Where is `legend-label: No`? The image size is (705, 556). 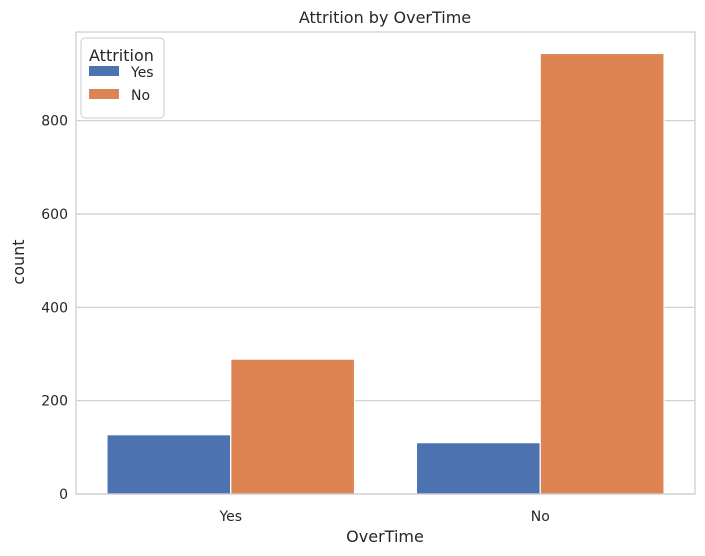 legend-label: No is located at coordinates (140, 96).